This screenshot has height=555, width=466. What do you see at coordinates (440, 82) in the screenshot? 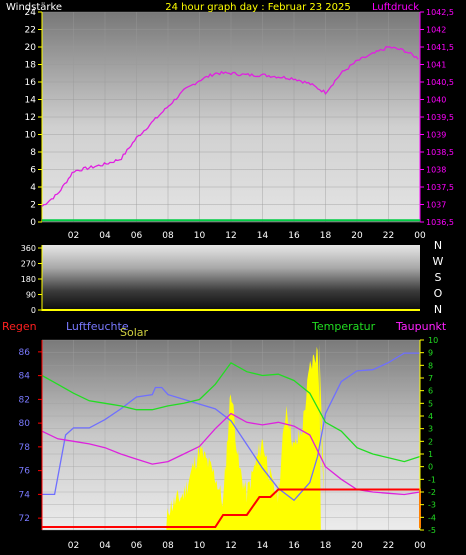
I see `pressure-tick-label: 1040,5` at bounding box center [440, 82].